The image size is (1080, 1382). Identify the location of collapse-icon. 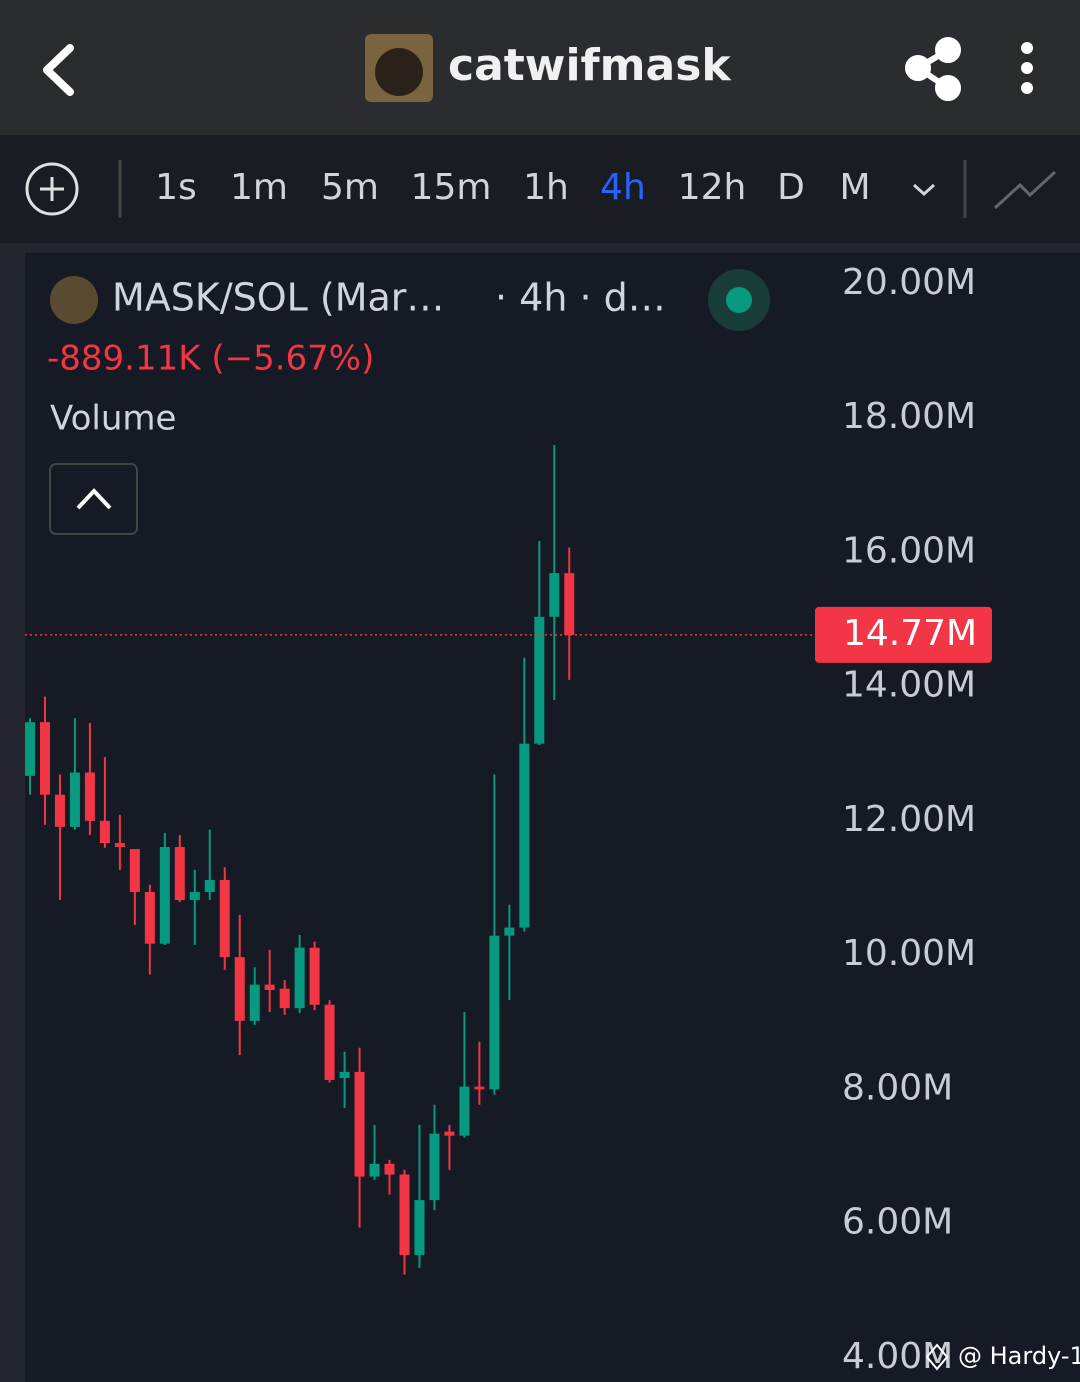
(94, 499).